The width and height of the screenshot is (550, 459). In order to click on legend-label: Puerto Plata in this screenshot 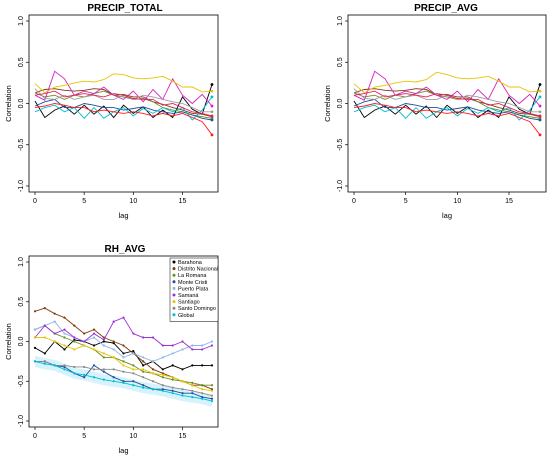, I will do `click(193, 289)`.